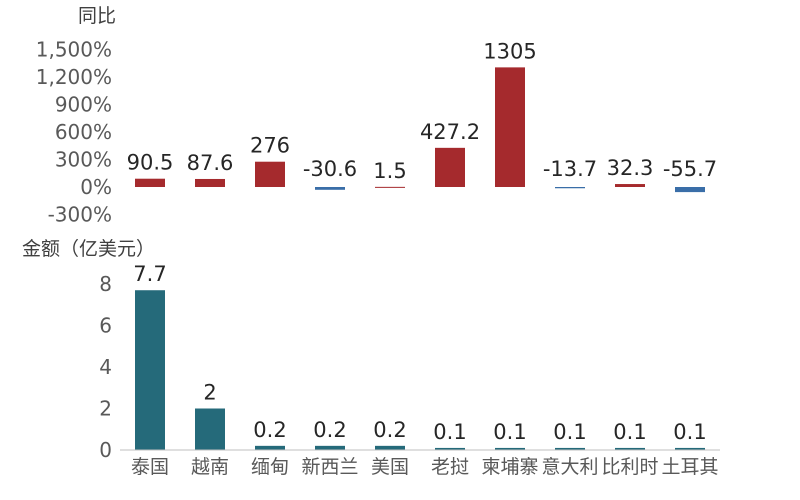 The width and height of the screenshot is (800, 500). Describe the element at coordinates (80, 215) in the screenshot. I see `yoy-y-tick-label: -300%` at that location.